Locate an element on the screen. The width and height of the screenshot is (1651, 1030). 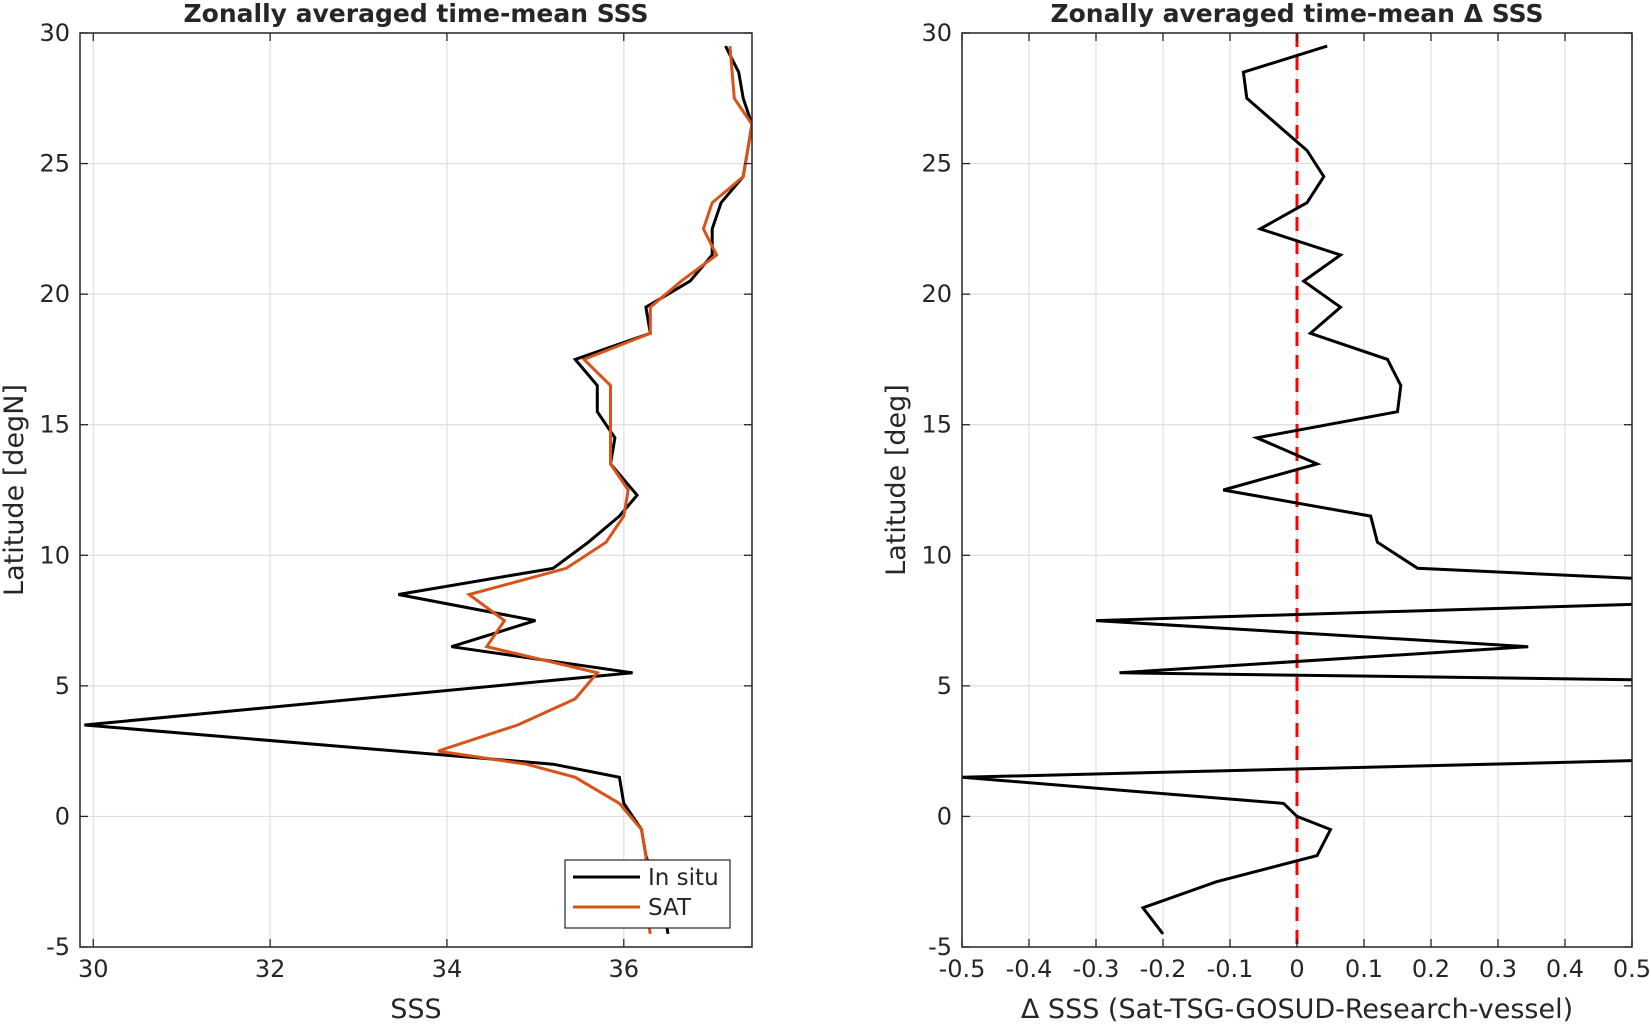
sss-y-tick-label: 15 is located at coordinates (54, 425).